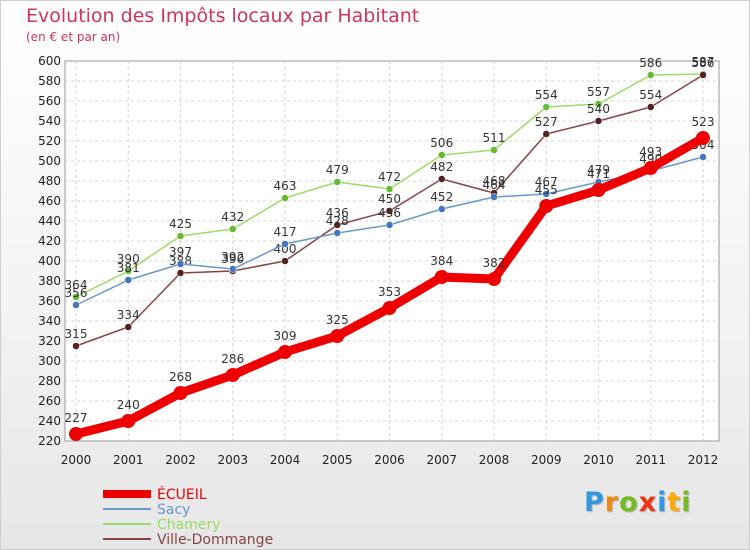  Describe the element at coordinates (49, 421) in the screenshot. I see `y-tick-label: 240` at that location.